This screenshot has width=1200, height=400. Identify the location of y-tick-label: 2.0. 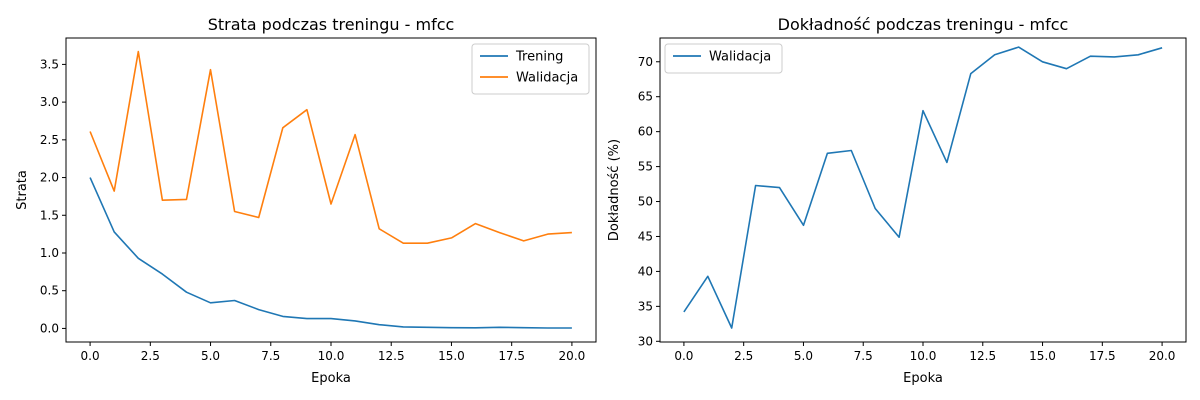
(49, 178).